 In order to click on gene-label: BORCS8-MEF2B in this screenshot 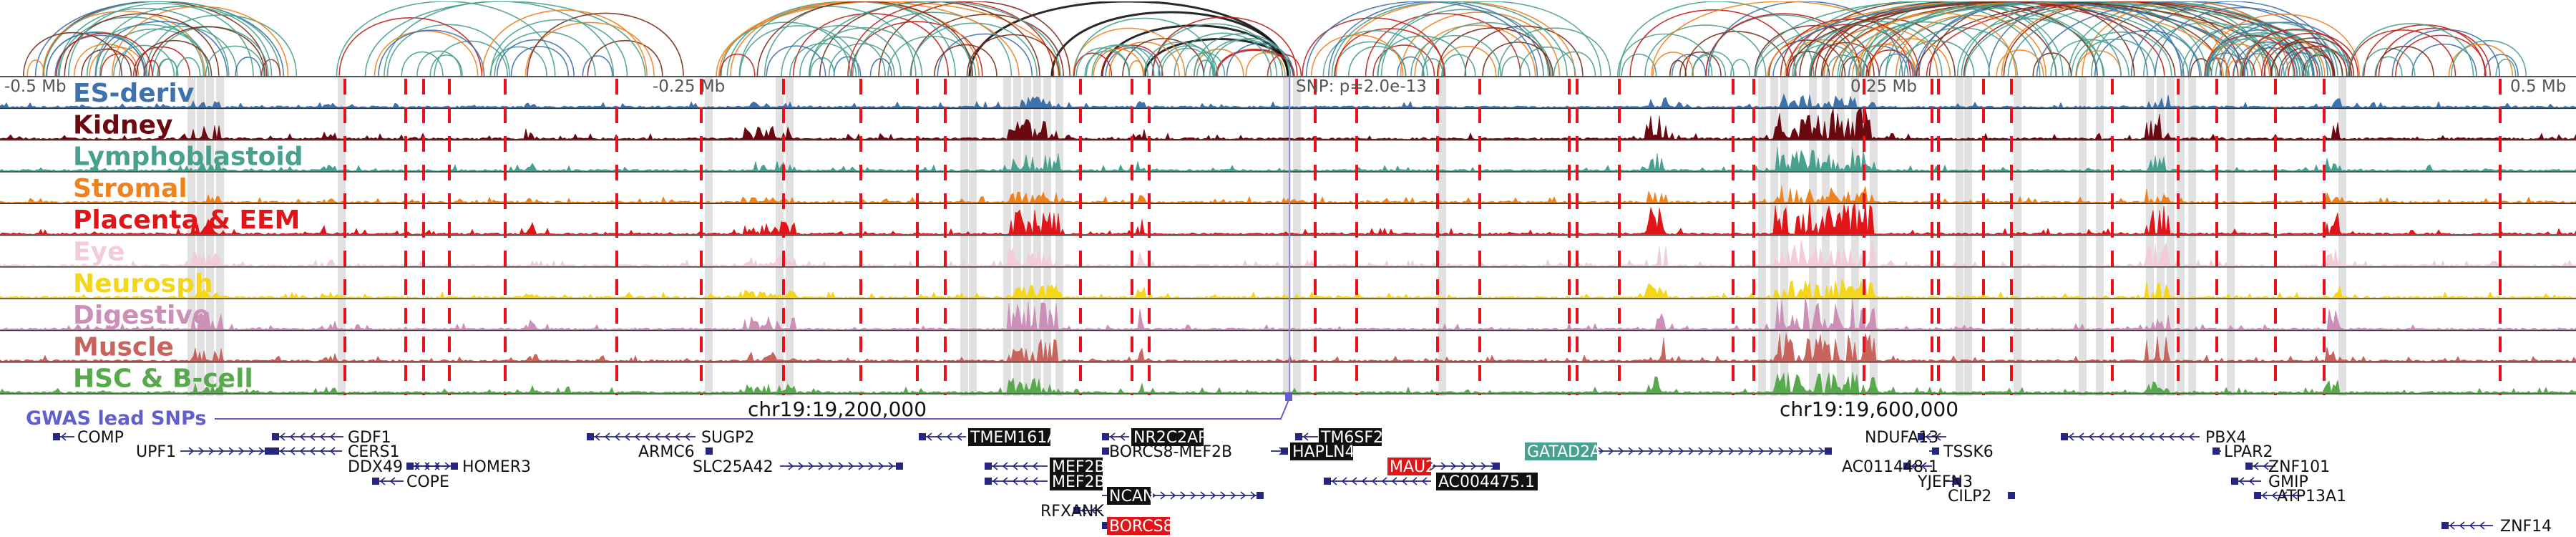, I will do `click(1170, 452)`.